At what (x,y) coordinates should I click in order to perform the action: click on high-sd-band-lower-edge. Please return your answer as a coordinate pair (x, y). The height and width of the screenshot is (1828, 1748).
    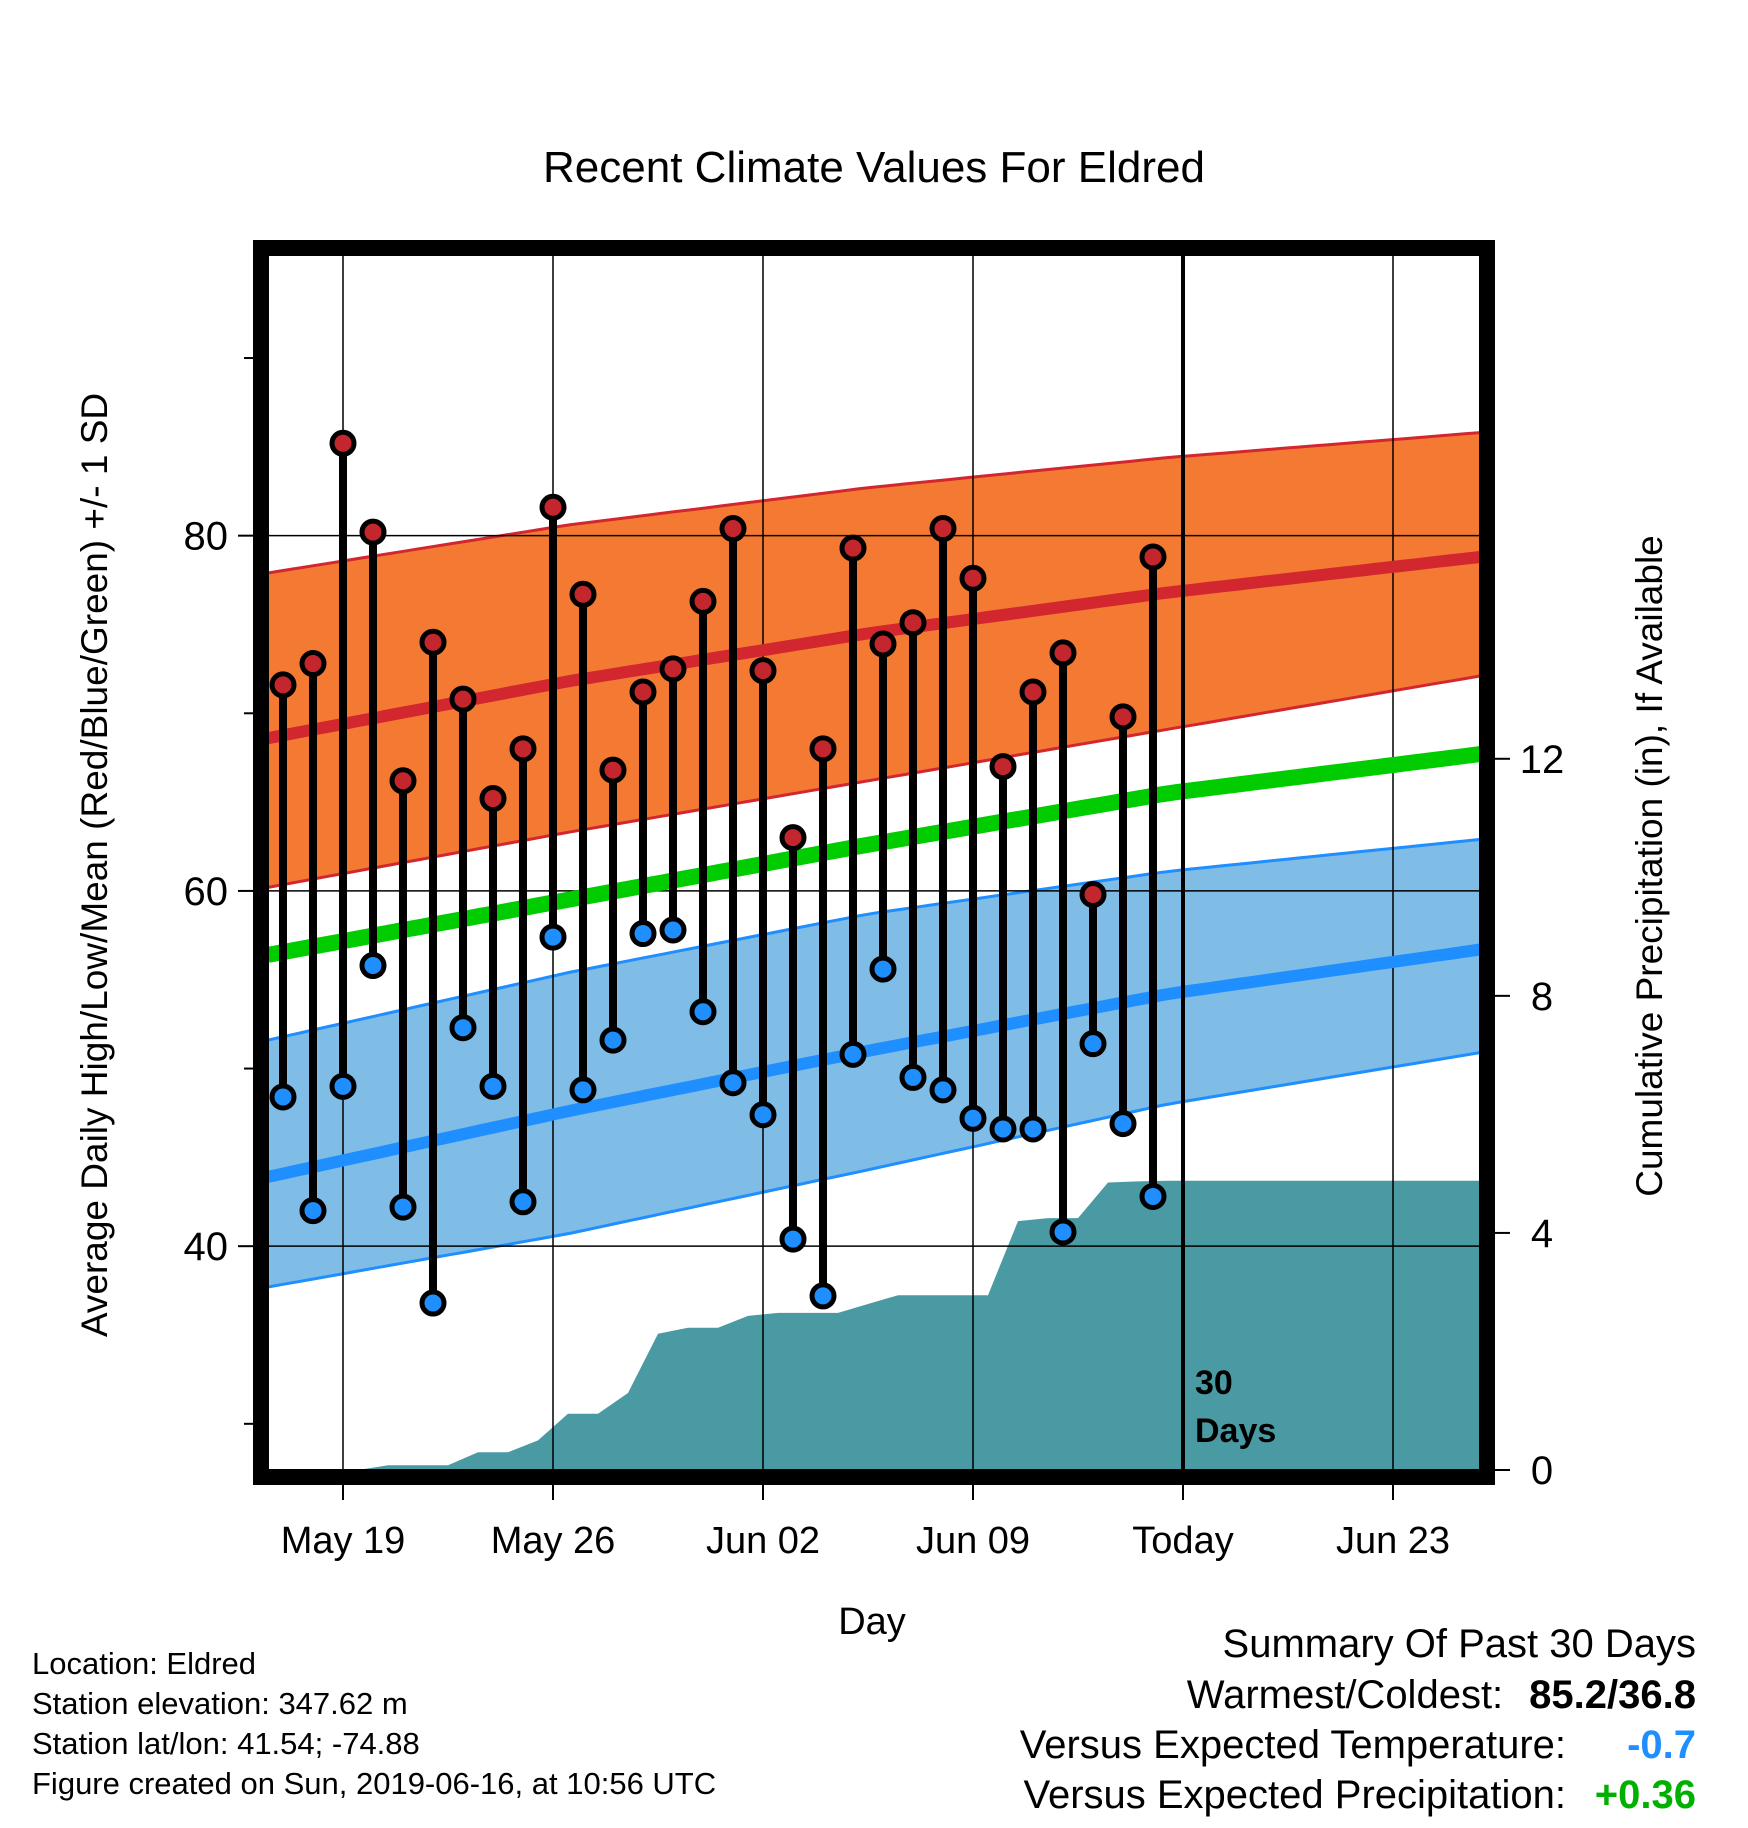
    Looking at the image, I should click on (874, 781).